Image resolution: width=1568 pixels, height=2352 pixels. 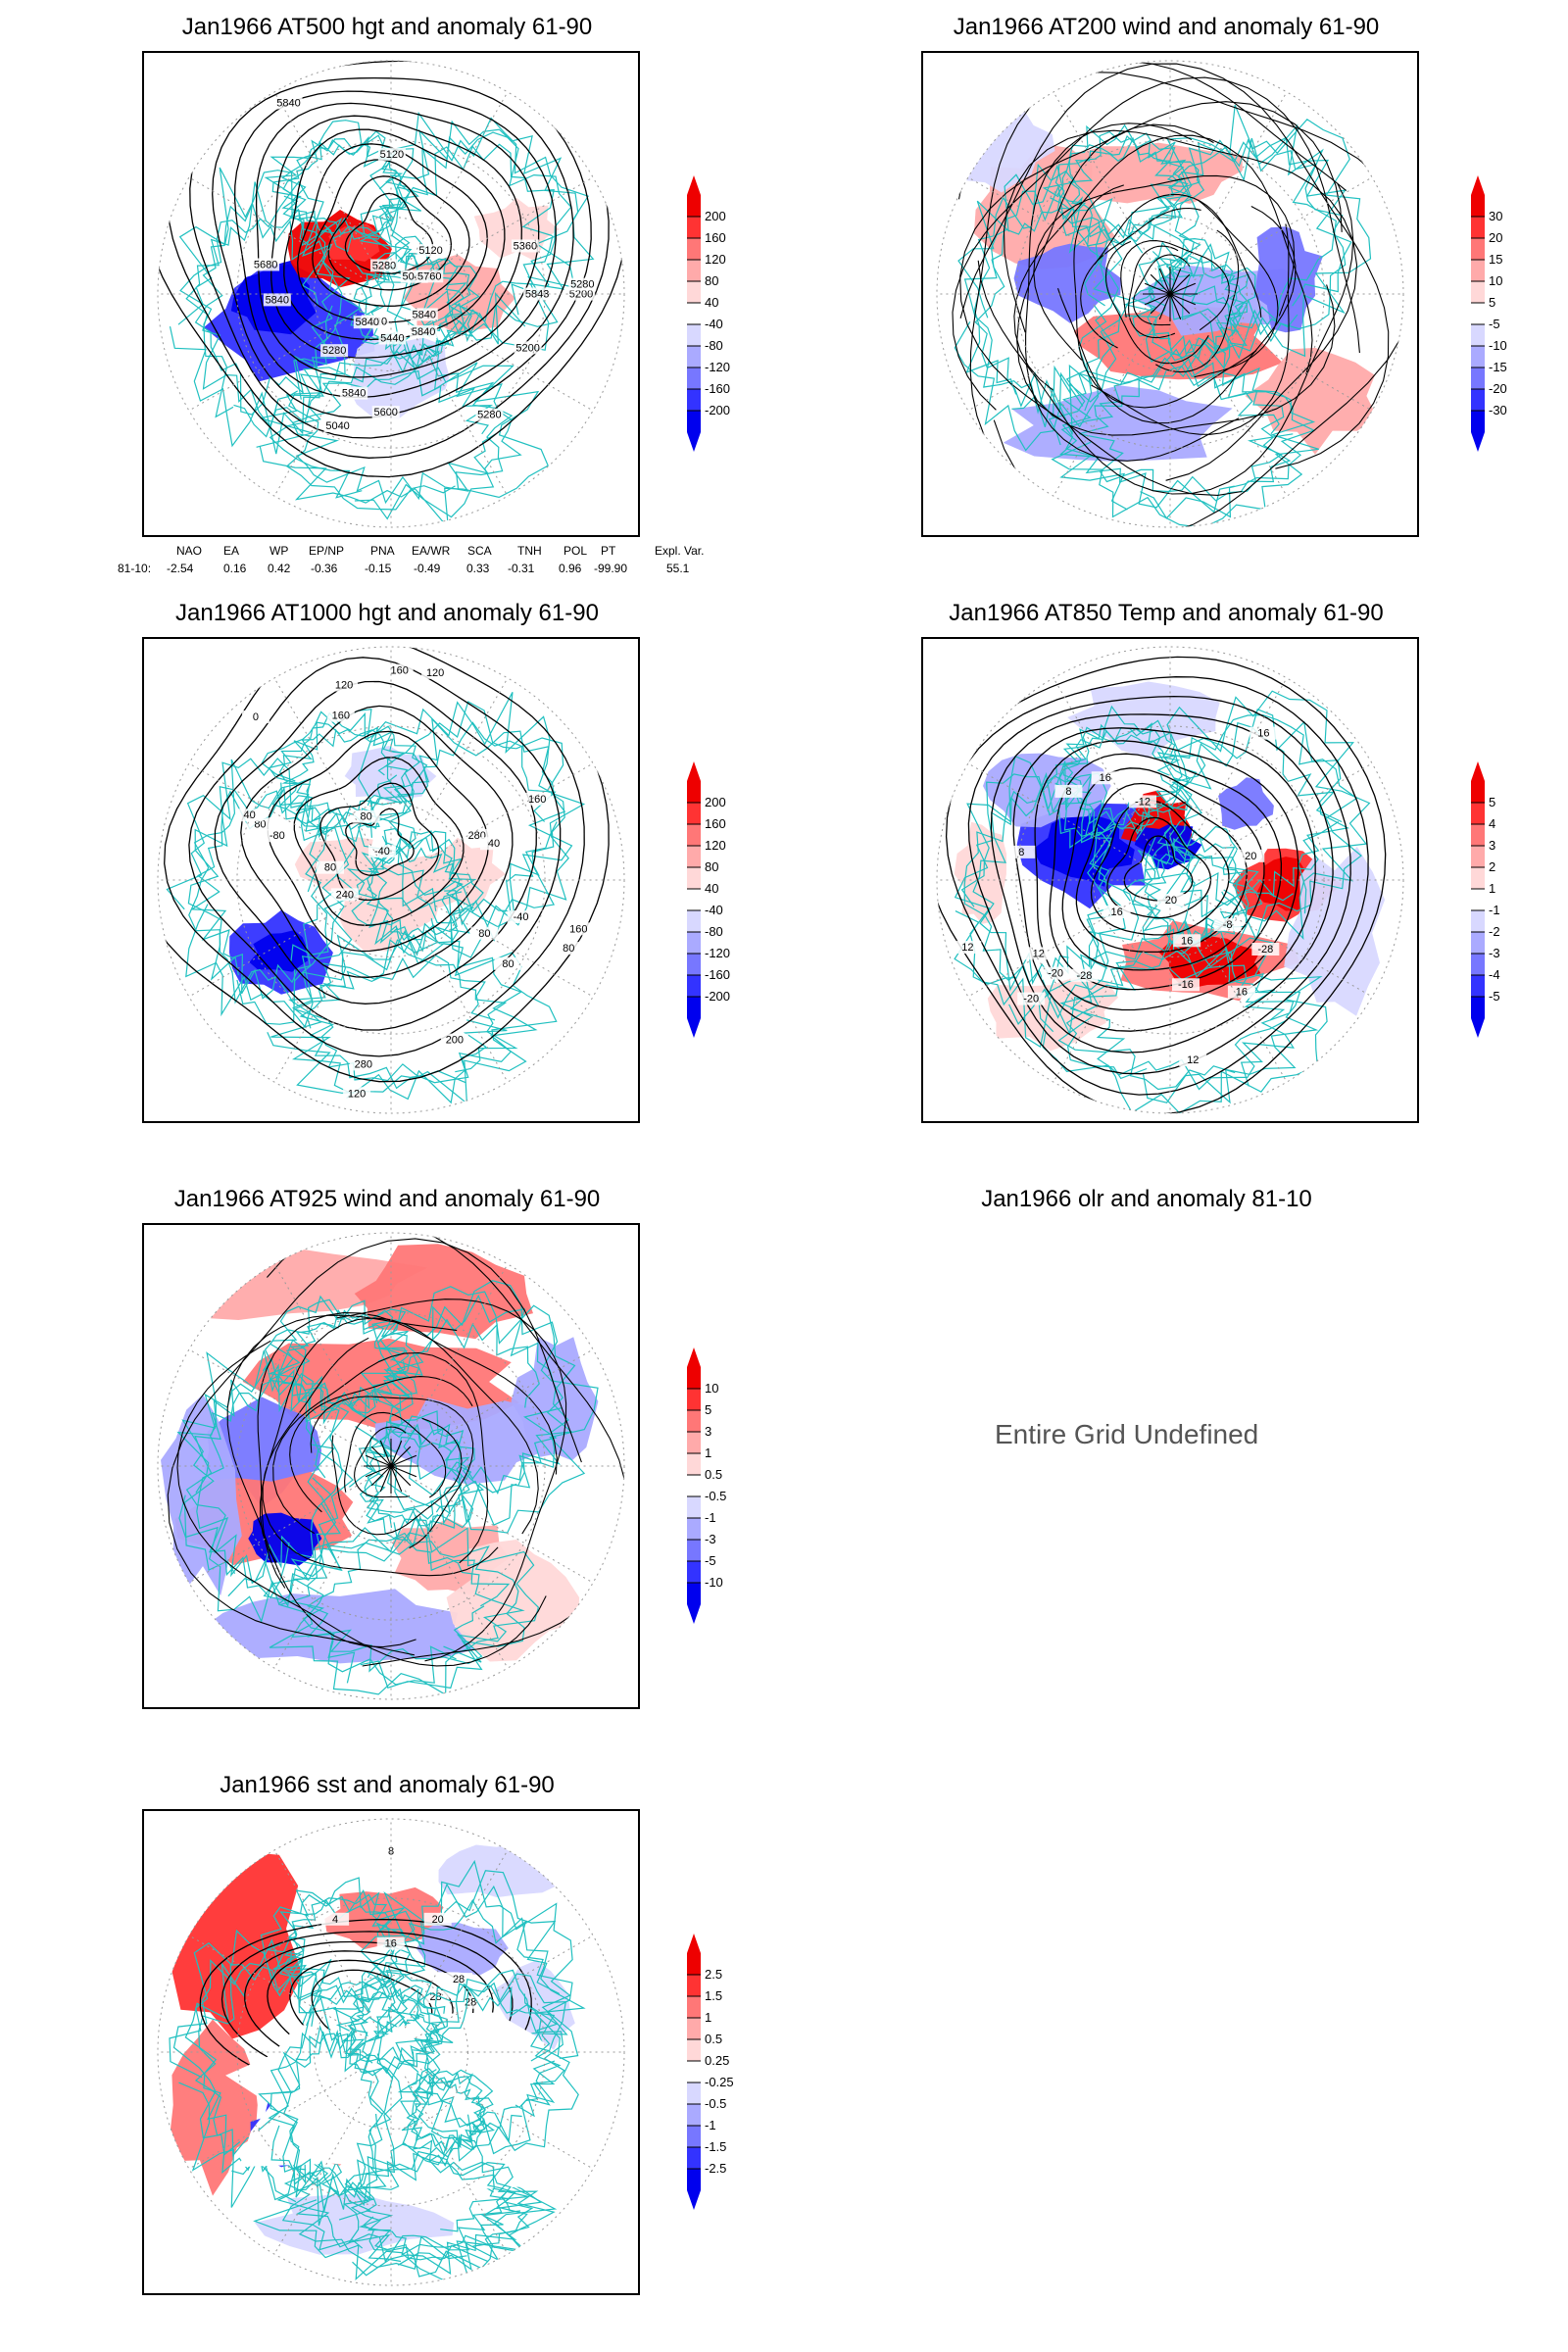 I want to click on index-value-nao: -2.54, so click(x=180, y=568).